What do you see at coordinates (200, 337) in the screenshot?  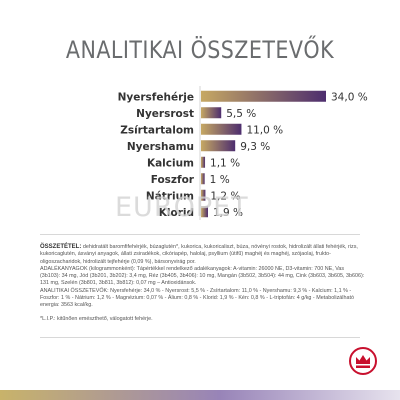 I see `bottom-divider` at bounding box center [200, 337].